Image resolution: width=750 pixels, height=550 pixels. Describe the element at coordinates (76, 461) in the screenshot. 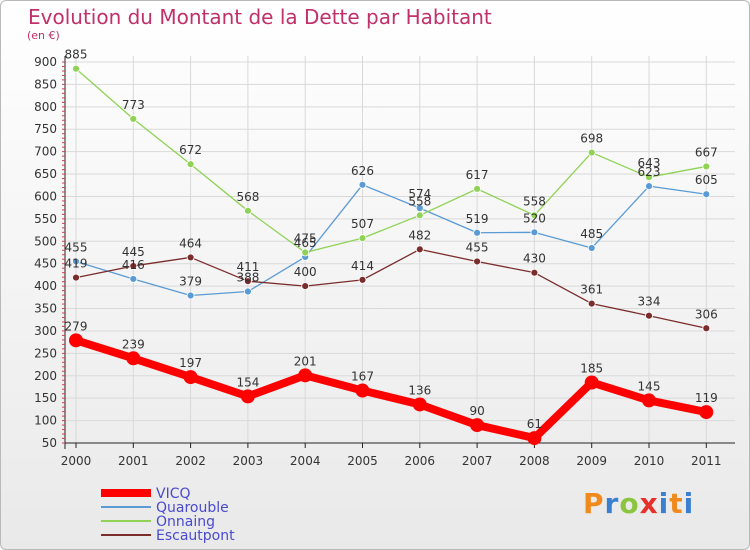

I see `x-tick-label: 2000` at that location.